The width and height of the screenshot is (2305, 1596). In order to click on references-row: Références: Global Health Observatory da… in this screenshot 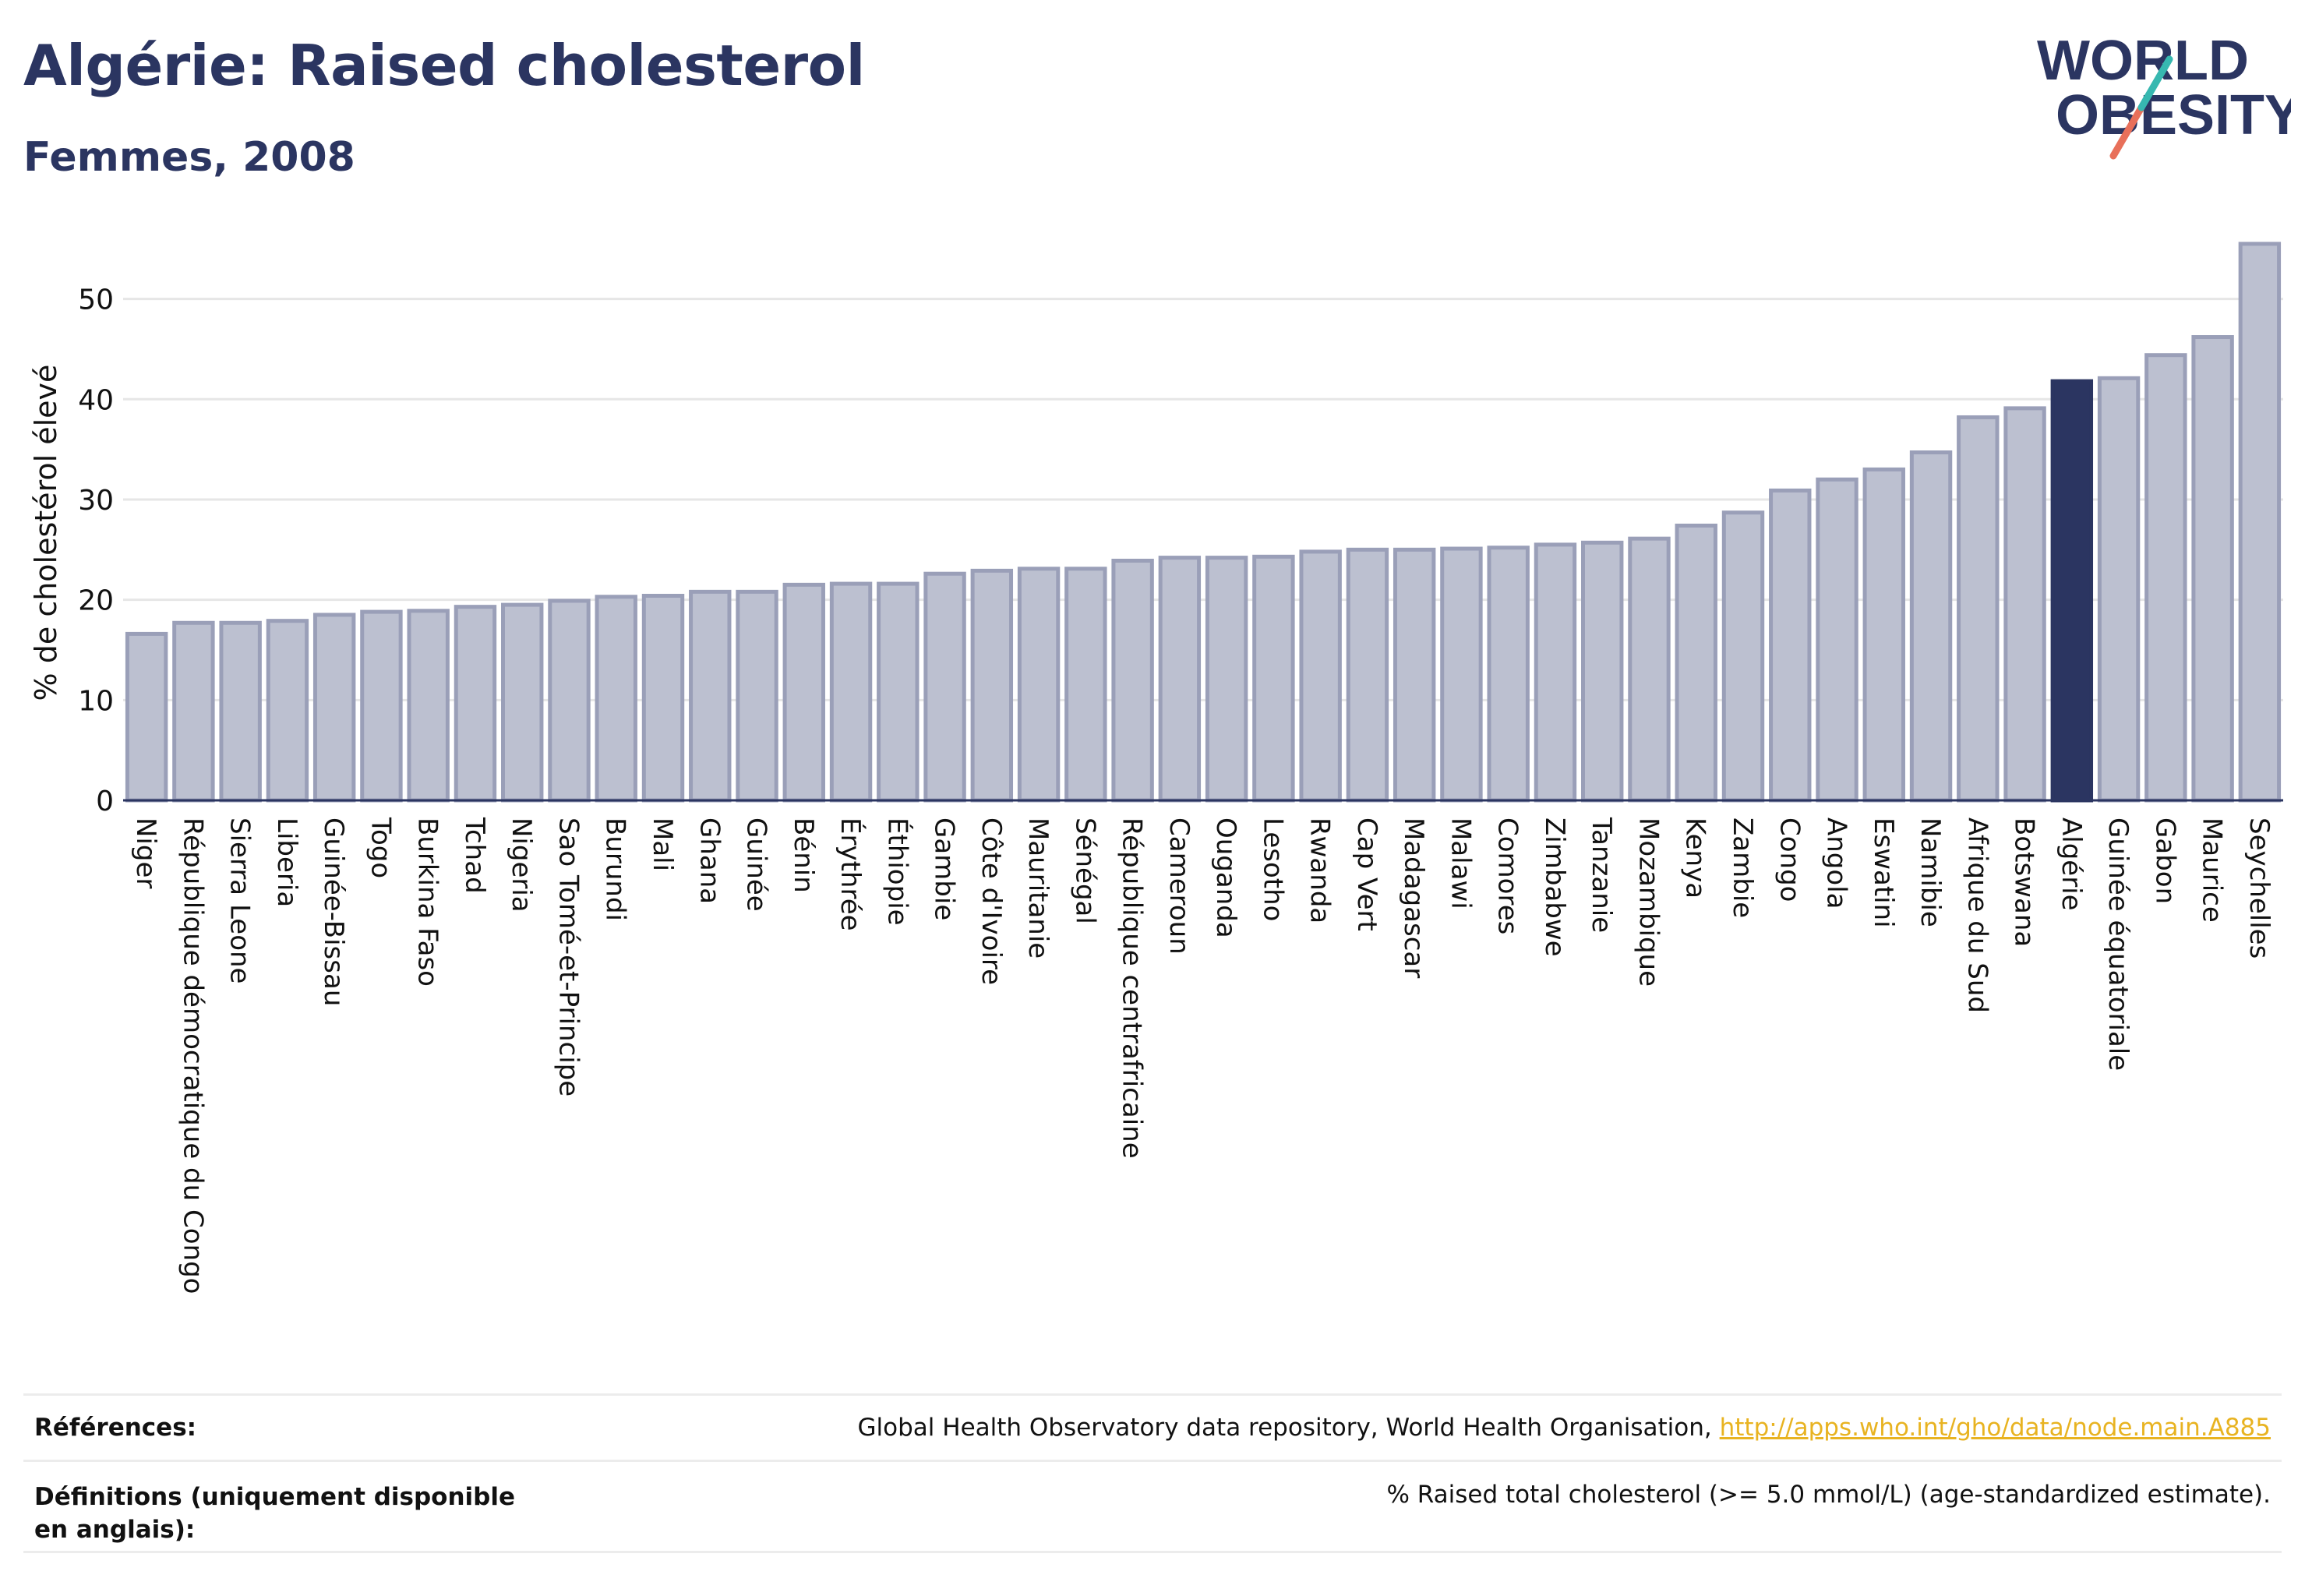, I will do `click(1152, 1426)`.